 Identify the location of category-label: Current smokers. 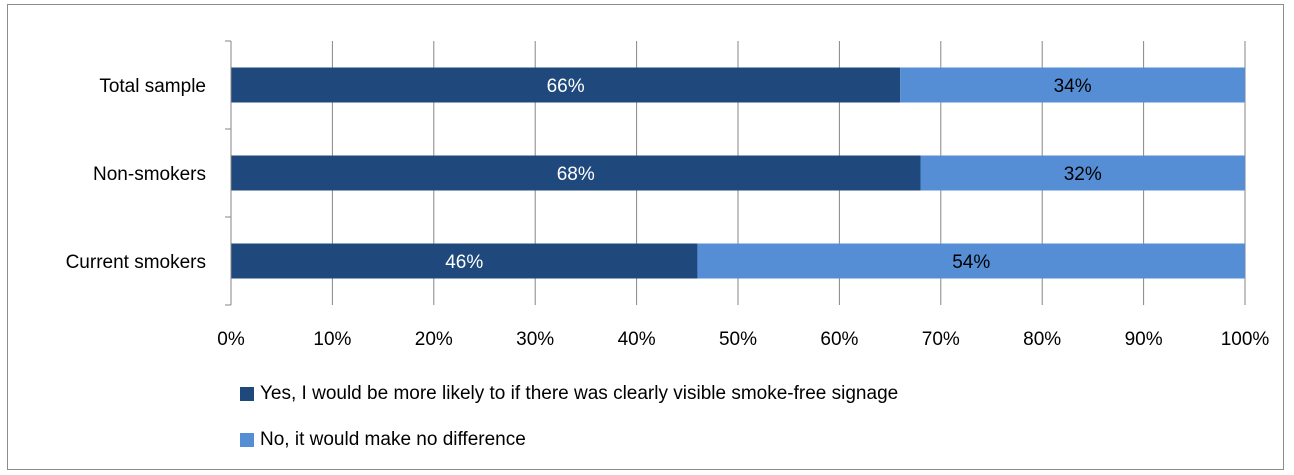
(136, 262).